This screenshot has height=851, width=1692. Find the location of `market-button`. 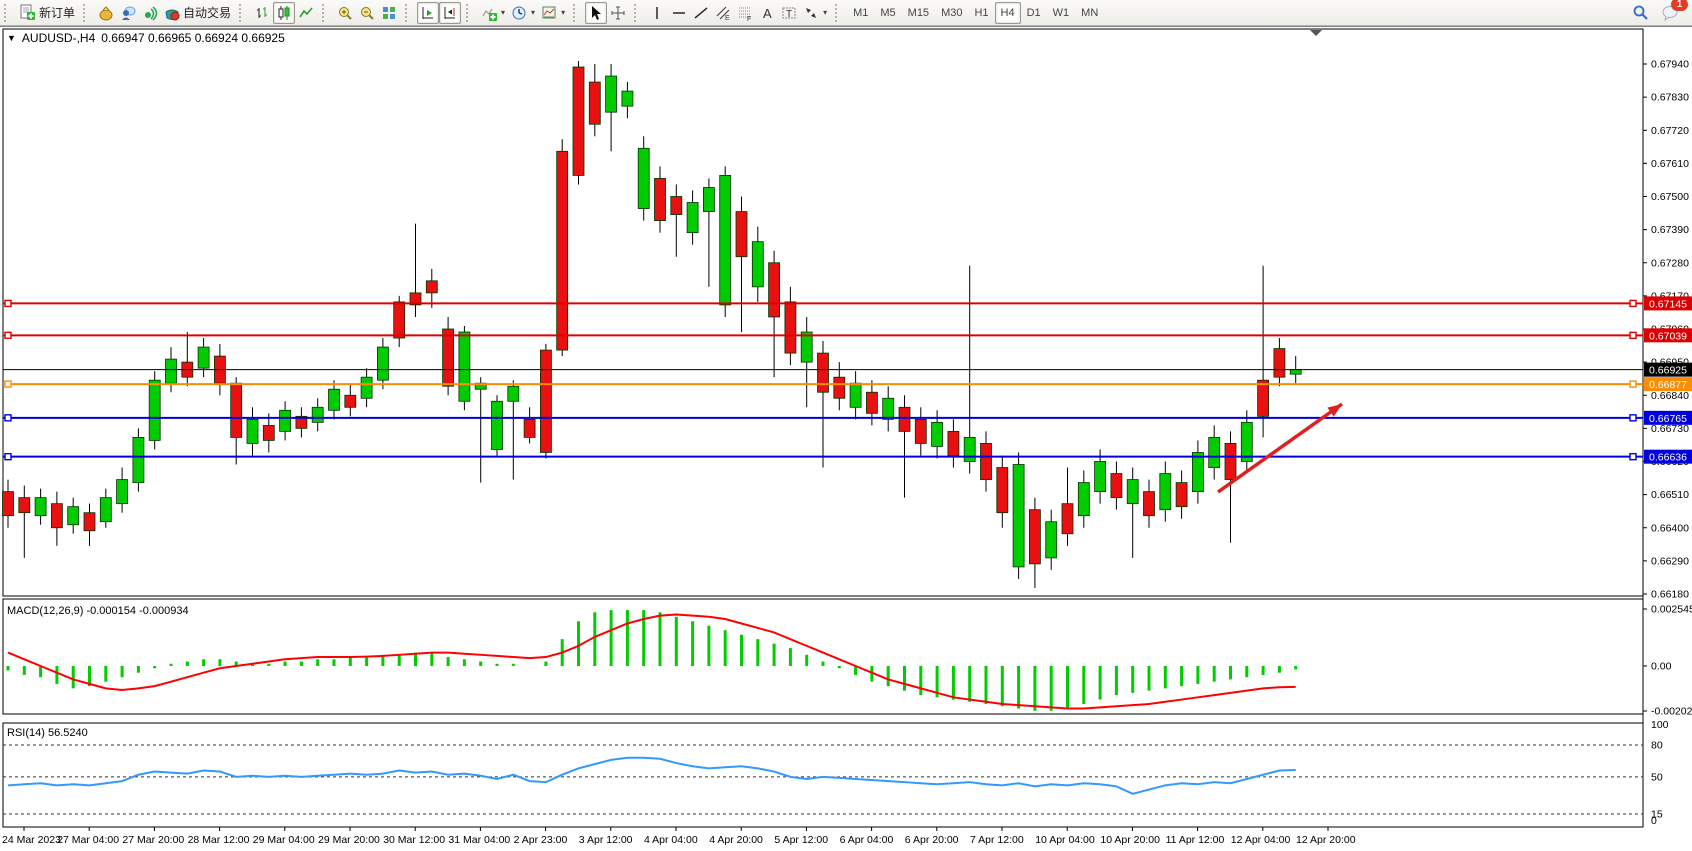

market-button is located at coordinates (106, 13).